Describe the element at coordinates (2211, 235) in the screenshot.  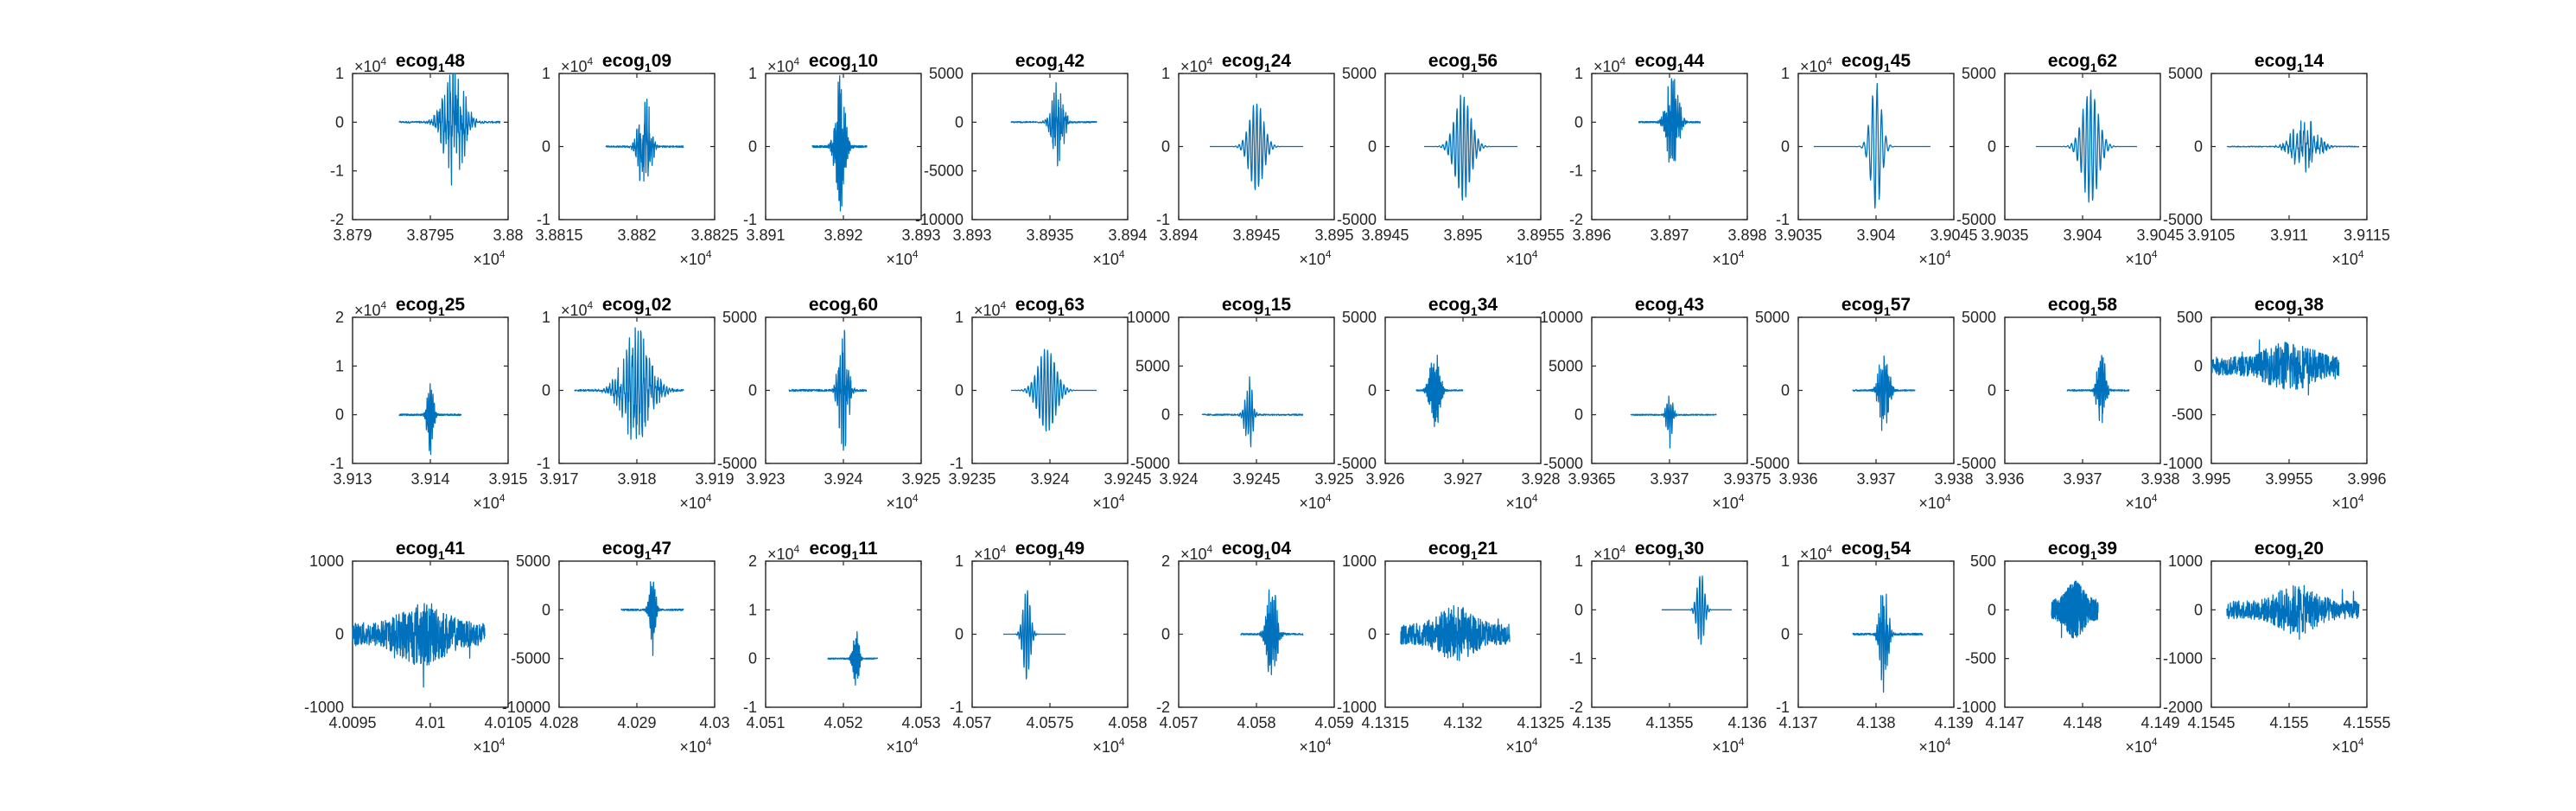
I see `x-tick-label: 3.9105` at that location.